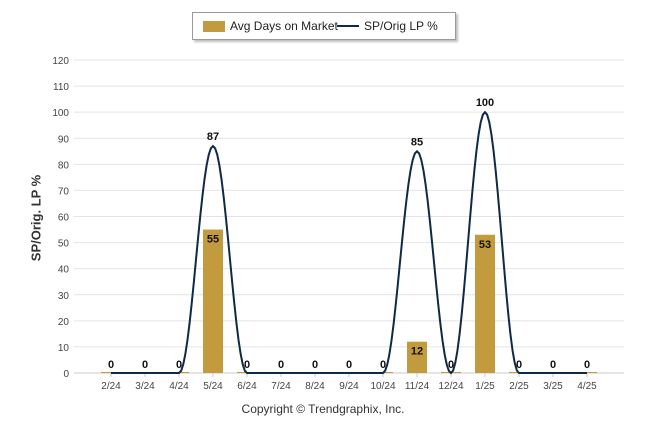 Image resolution: width=646 pixels, height=434 pixels. Describe the element at coordinates (64, 139) in the screenshot. I see `y-tick-label: 90` at that location.